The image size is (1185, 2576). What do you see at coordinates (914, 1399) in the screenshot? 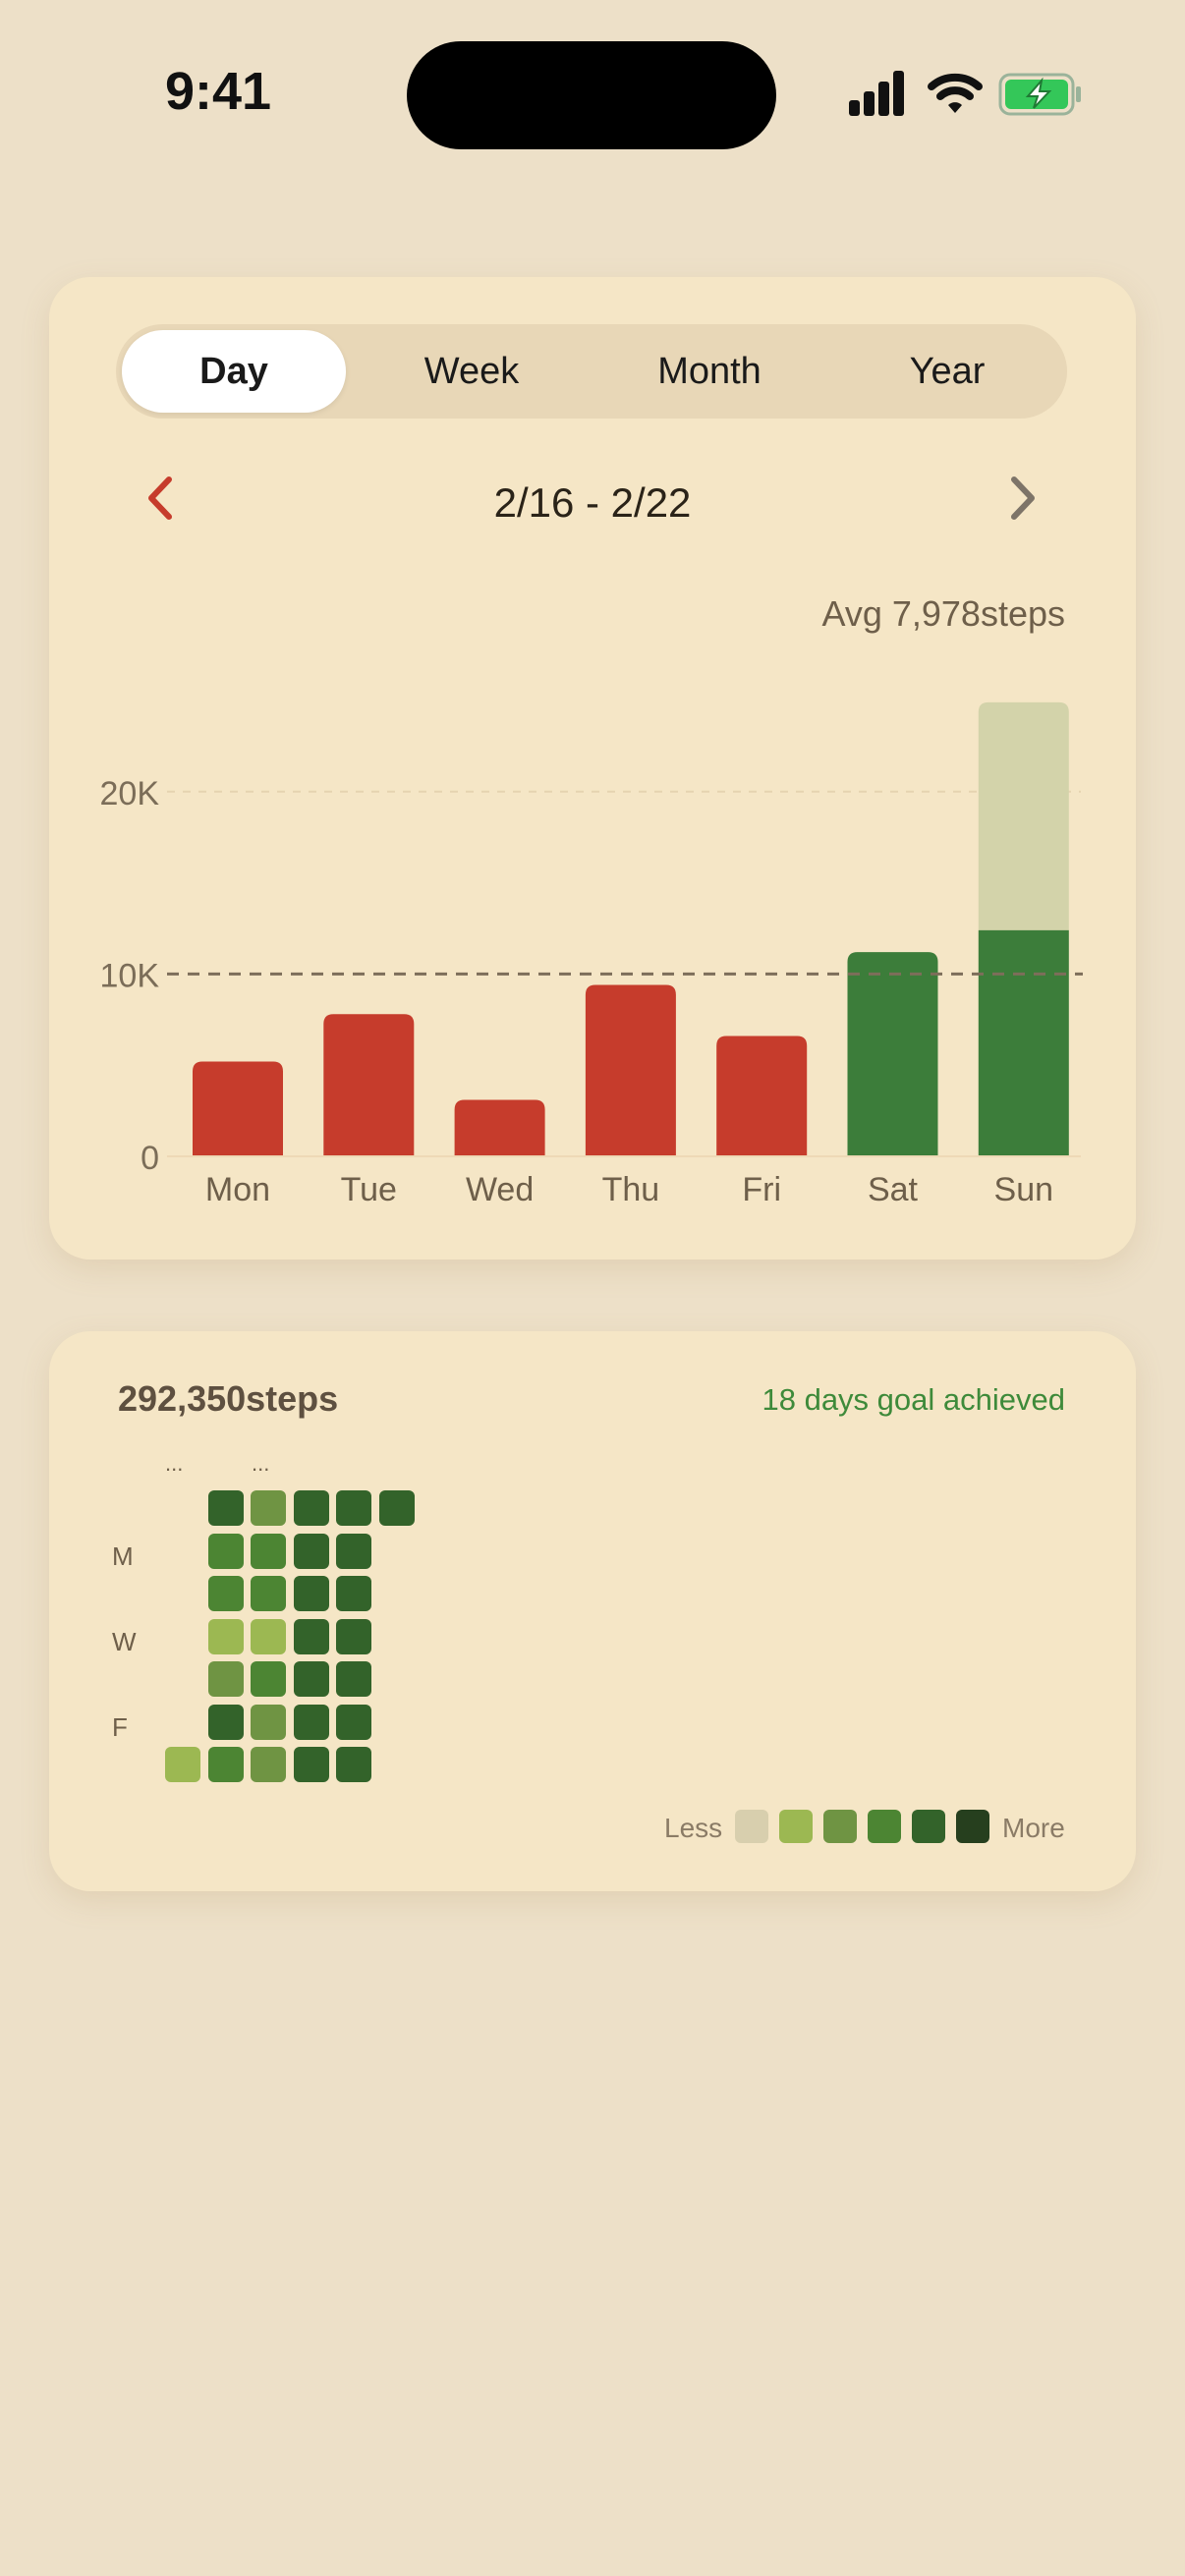
I see `goal-achieved-text: 18 days goal achieved` at bounding box center [914, 1399].